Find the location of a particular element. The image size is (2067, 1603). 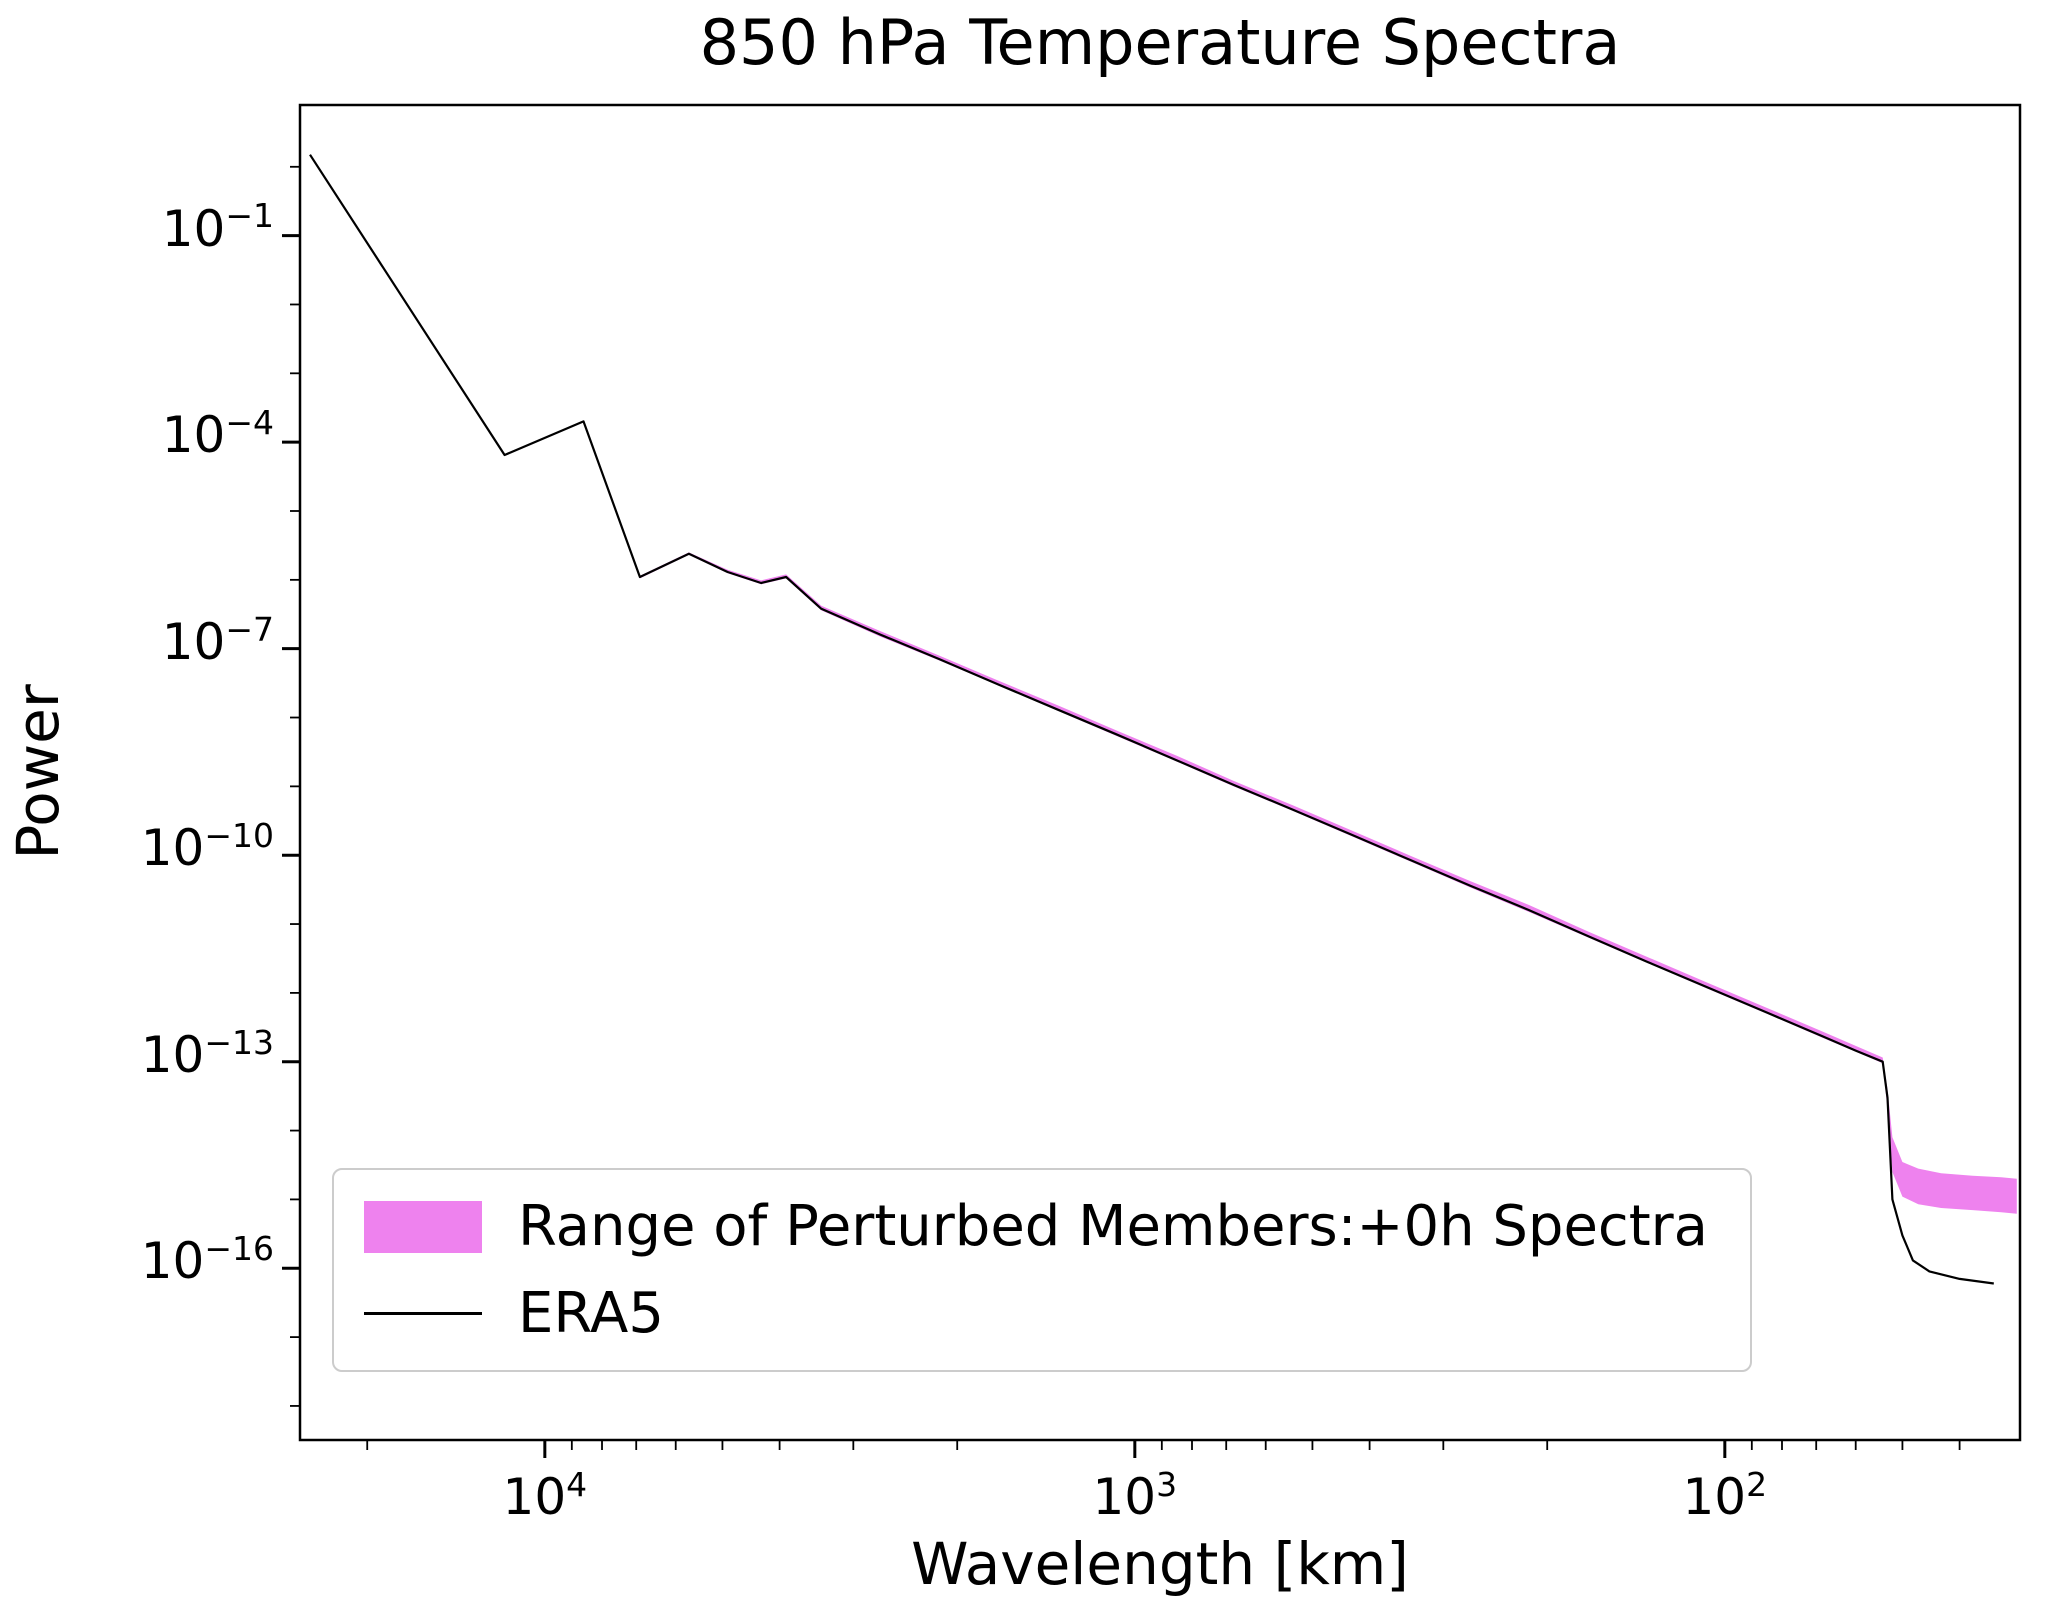

perturbed-range-patch is located at coordinates (423, 1226).